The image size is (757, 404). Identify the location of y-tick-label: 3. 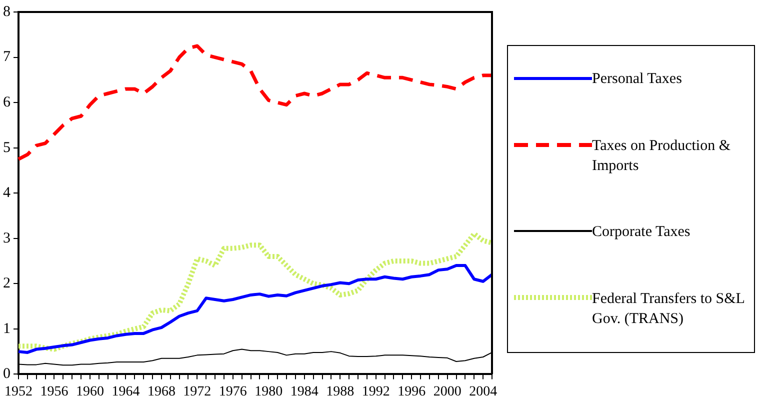
(6, 238).